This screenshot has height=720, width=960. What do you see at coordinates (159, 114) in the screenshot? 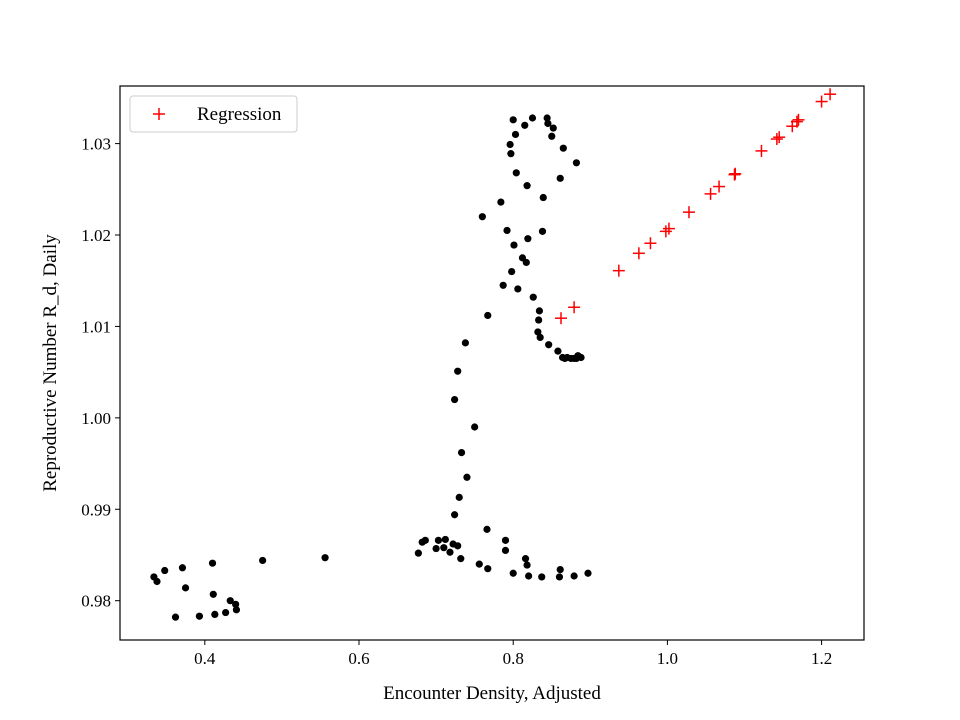
I see `legend-marker-regression` at bounding box center [159, 114].